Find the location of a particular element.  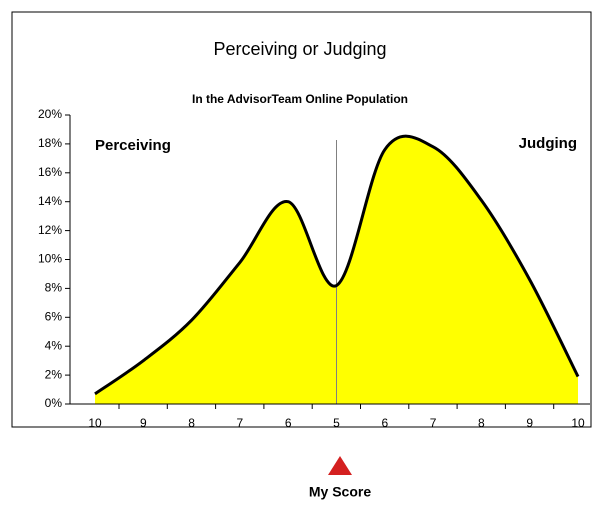

y-tick-label: 16% is located at coordinates (50, 172).